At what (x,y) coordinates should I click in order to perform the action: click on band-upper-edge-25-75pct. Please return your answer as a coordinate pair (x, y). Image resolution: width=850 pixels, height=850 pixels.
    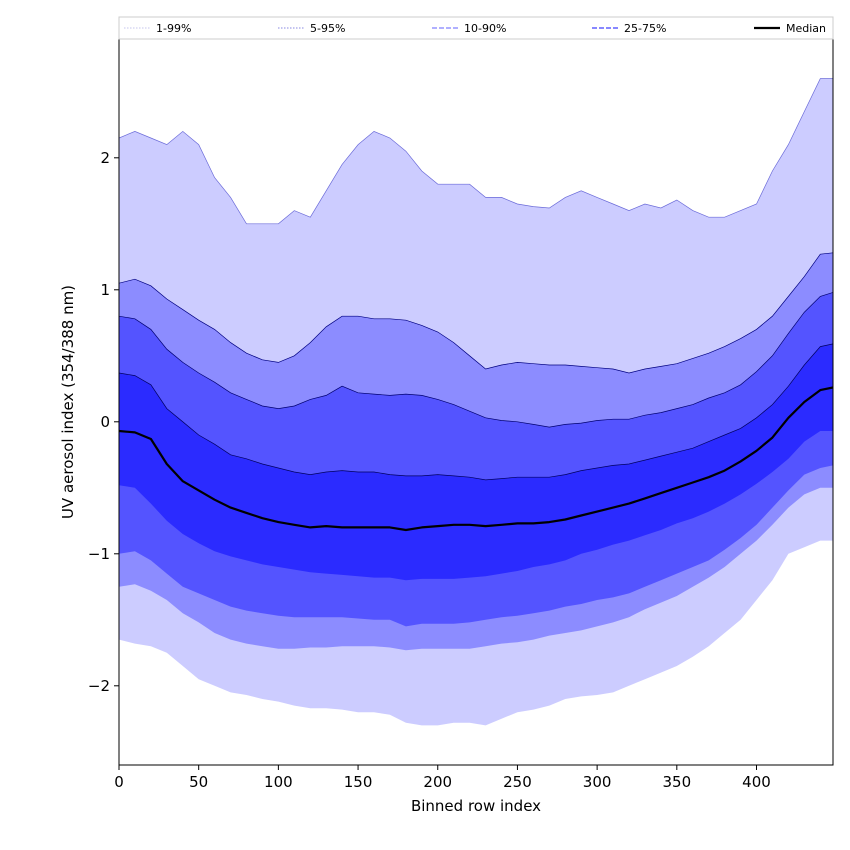
    Looking at the image, I should click on (476, 412).